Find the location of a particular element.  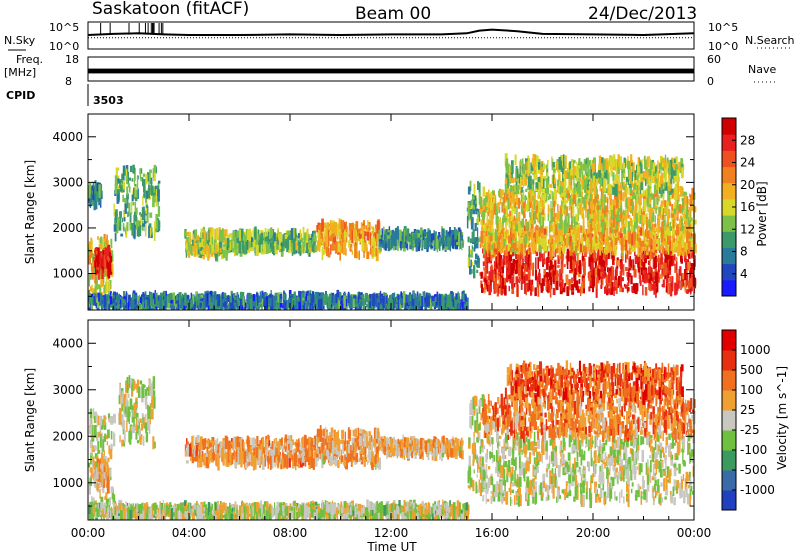

nsky-tick-bottom: 10^0 is located at coordinates (64, 46).